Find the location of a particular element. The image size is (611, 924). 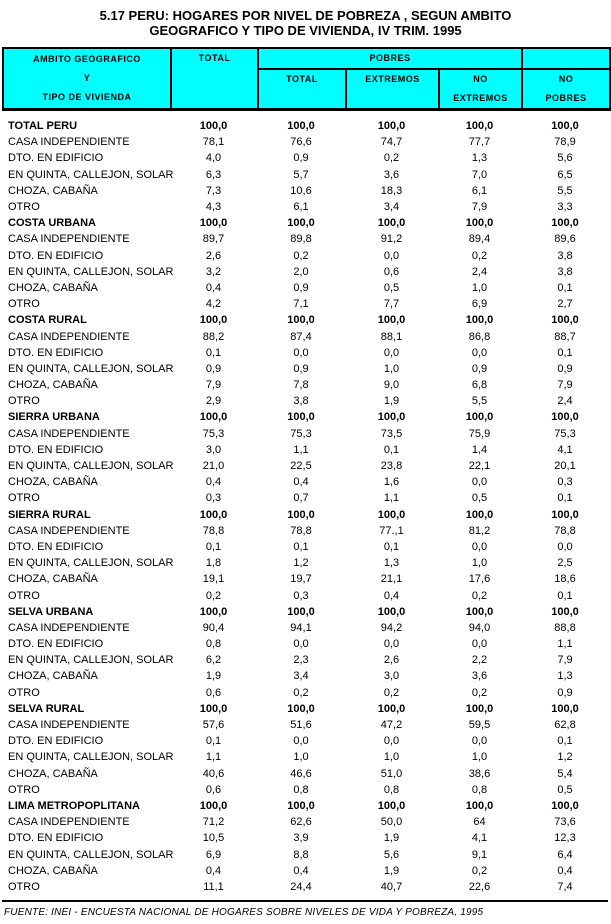

value-cell: 4,1 is located at coordinates (479, 838).